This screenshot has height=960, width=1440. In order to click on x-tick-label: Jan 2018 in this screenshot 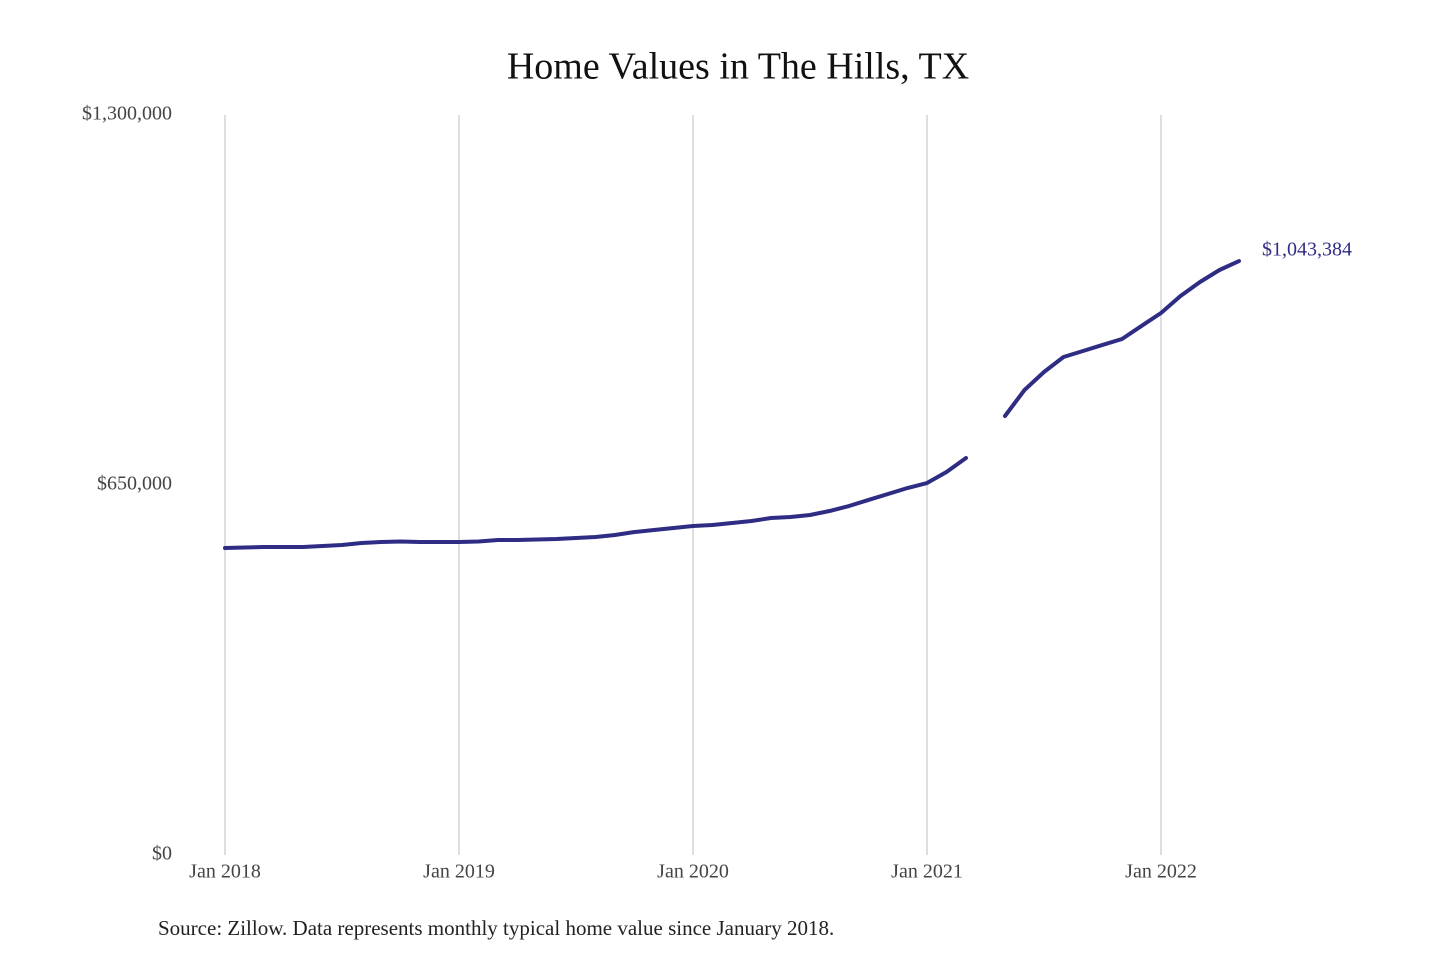, I will do `click(225, 872)`.